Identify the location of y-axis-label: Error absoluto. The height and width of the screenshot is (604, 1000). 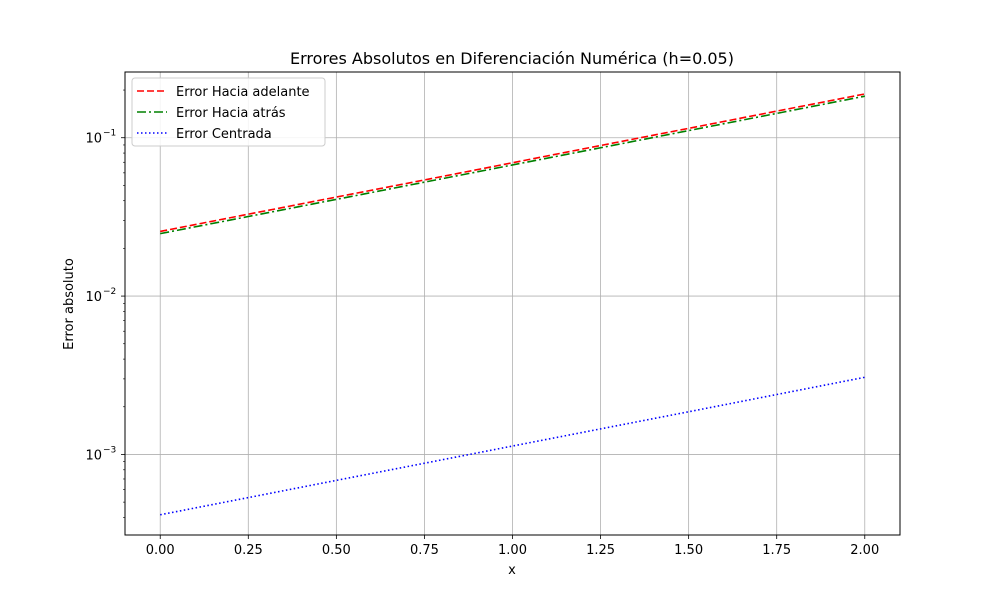
(69, 304).